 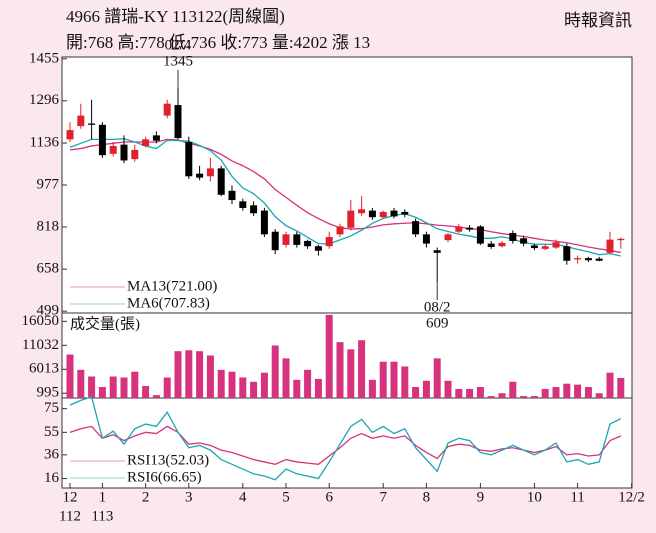 What do you see at coordinates (329, 497) in the screenshot?
I see `x-tick-label: 6` at bounding box center [329, 497].